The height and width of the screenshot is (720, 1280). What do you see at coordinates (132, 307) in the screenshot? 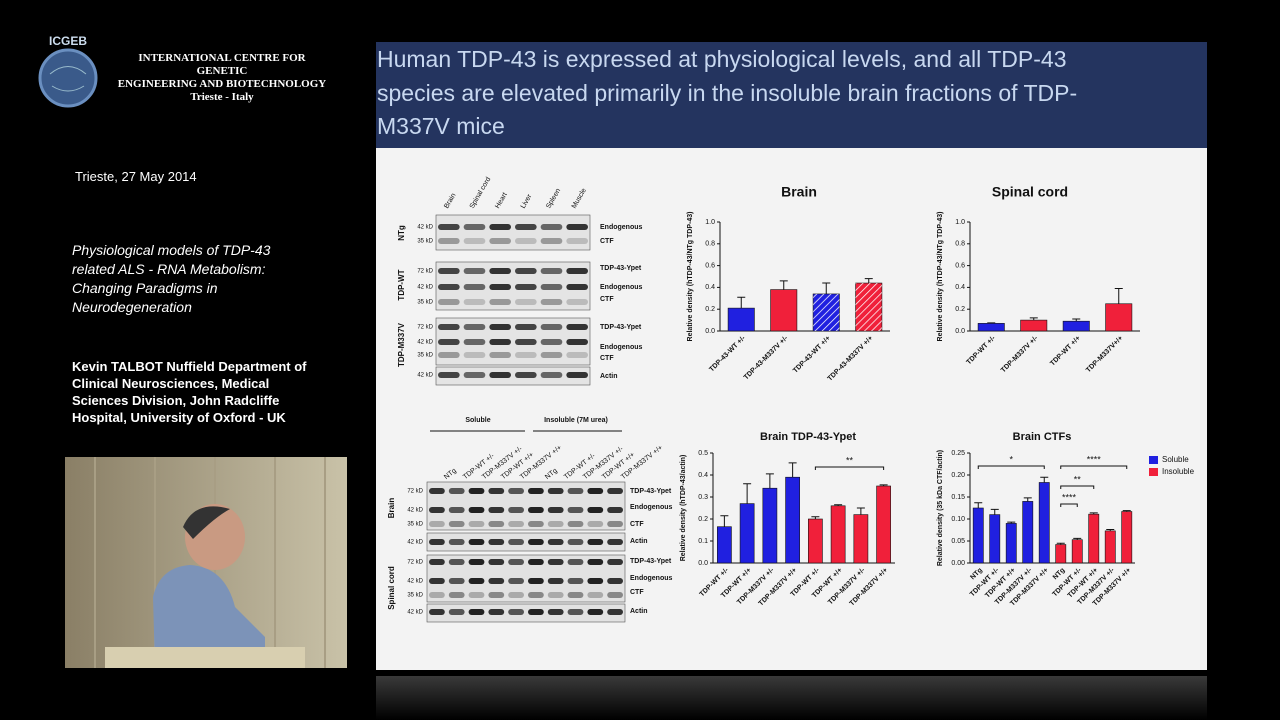
I see `talk-line: Neurodegeneration` at bounding box center [132, 307].